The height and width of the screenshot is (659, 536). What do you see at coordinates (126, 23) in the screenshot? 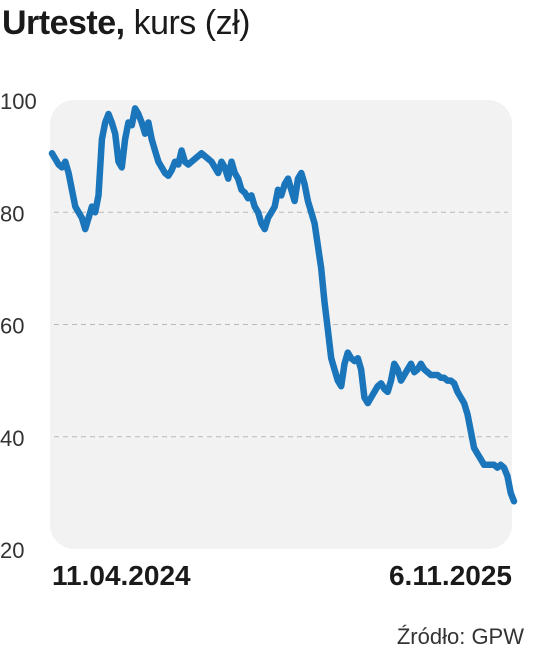
I see `chart-title: Urteste, kurs (zł)` at bounding box center [126, 23].